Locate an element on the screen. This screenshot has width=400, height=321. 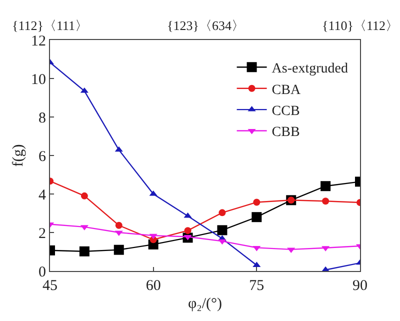
y-tick-label: 8 is located at coordinates (42, 118).